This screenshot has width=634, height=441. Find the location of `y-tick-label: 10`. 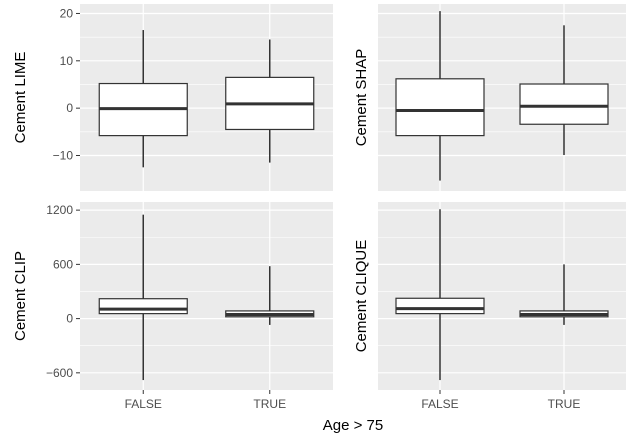

y-tick-label: 10 is located at coordinates (67, 61).